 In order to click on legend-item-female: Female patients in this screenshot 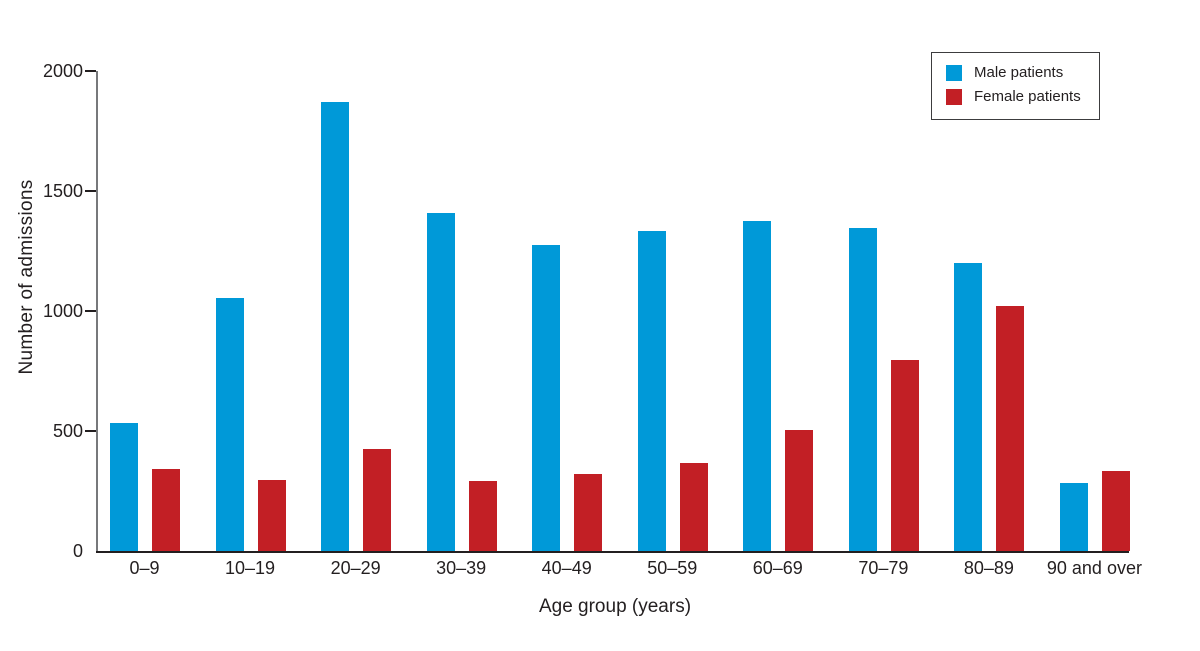, I will do `click(1022, 97)`.